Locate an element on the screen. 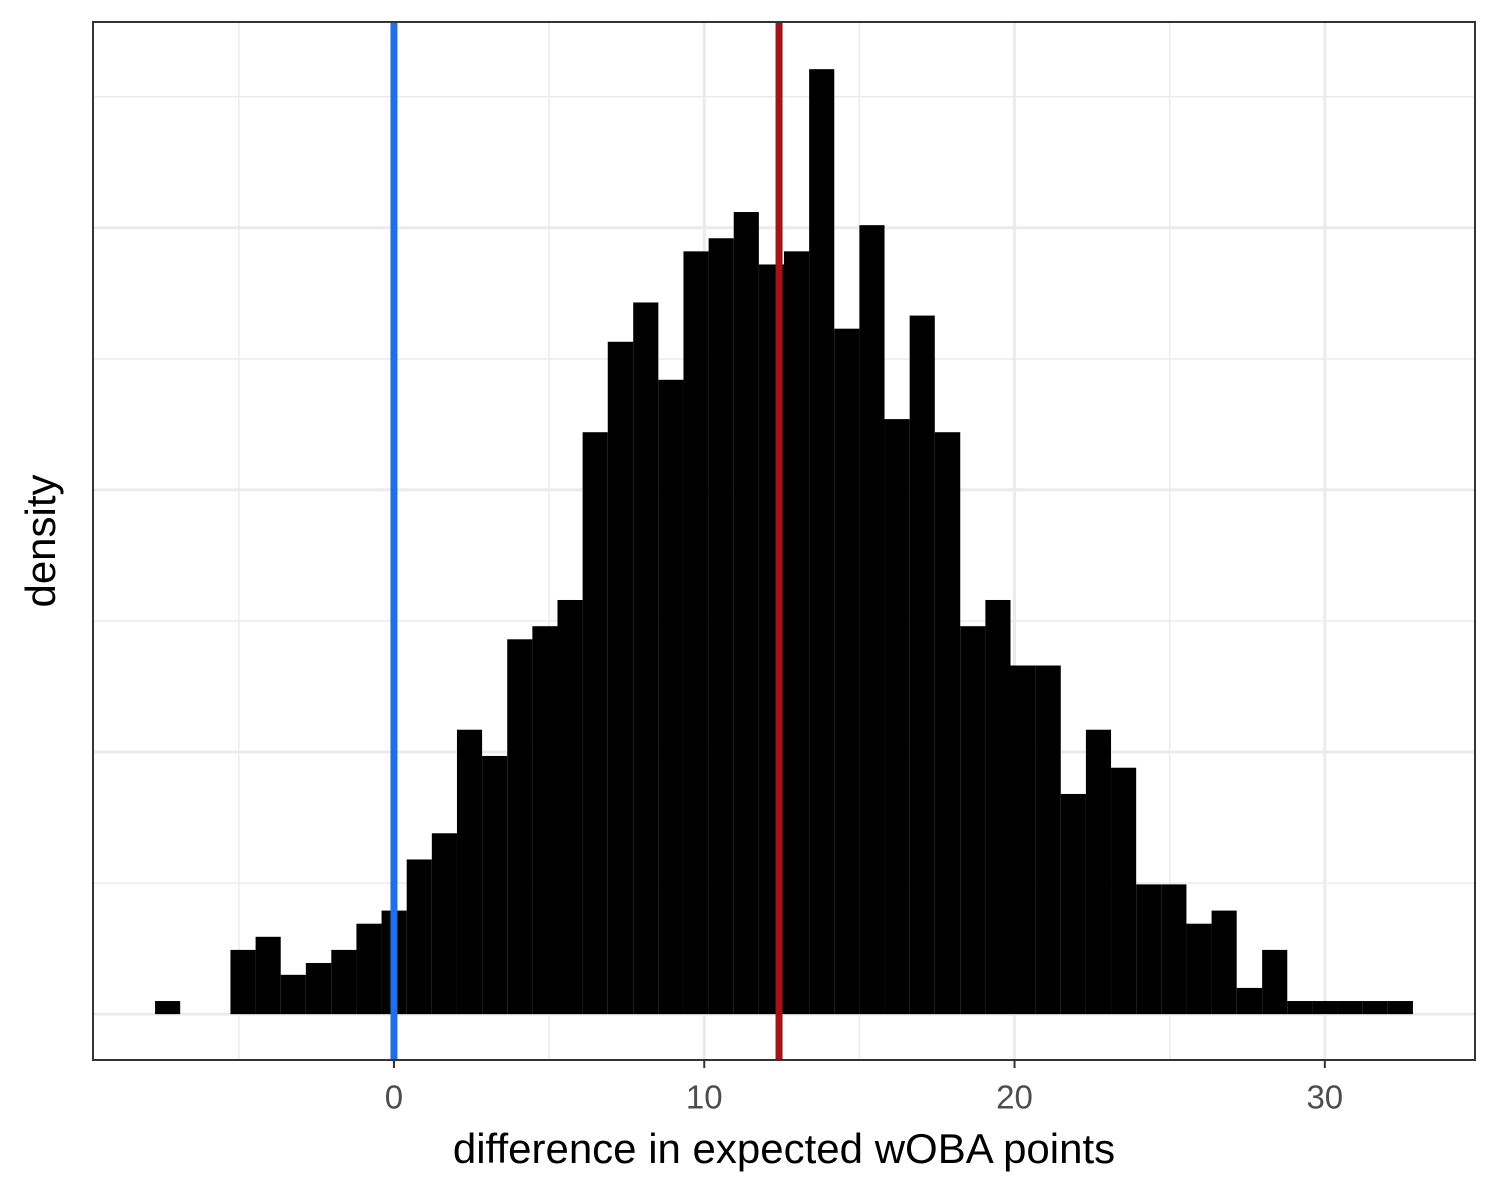 The image size is (1500, 1200). x-tick-label: 30 is located at coordinates (1324, 1097).